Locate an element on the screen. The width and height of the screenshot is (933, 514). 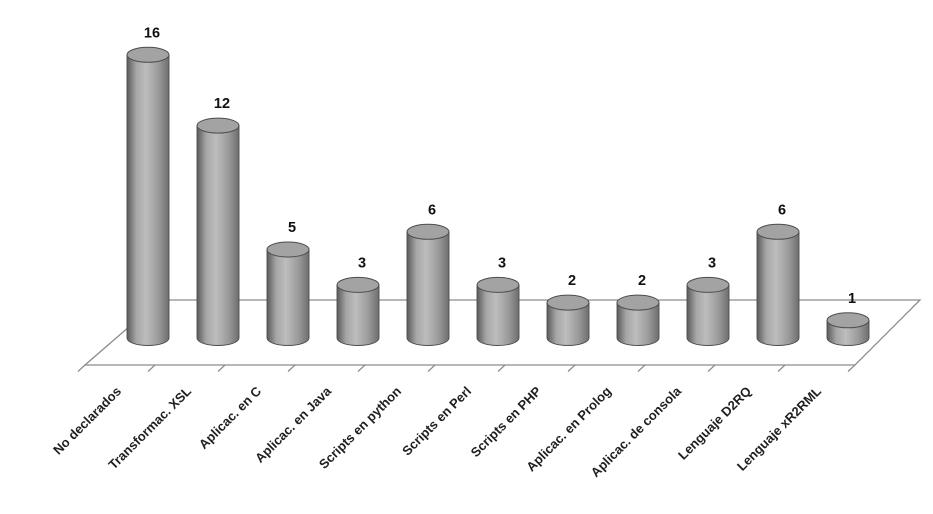
category-label: No declarados is located at coordinates (87, 421).